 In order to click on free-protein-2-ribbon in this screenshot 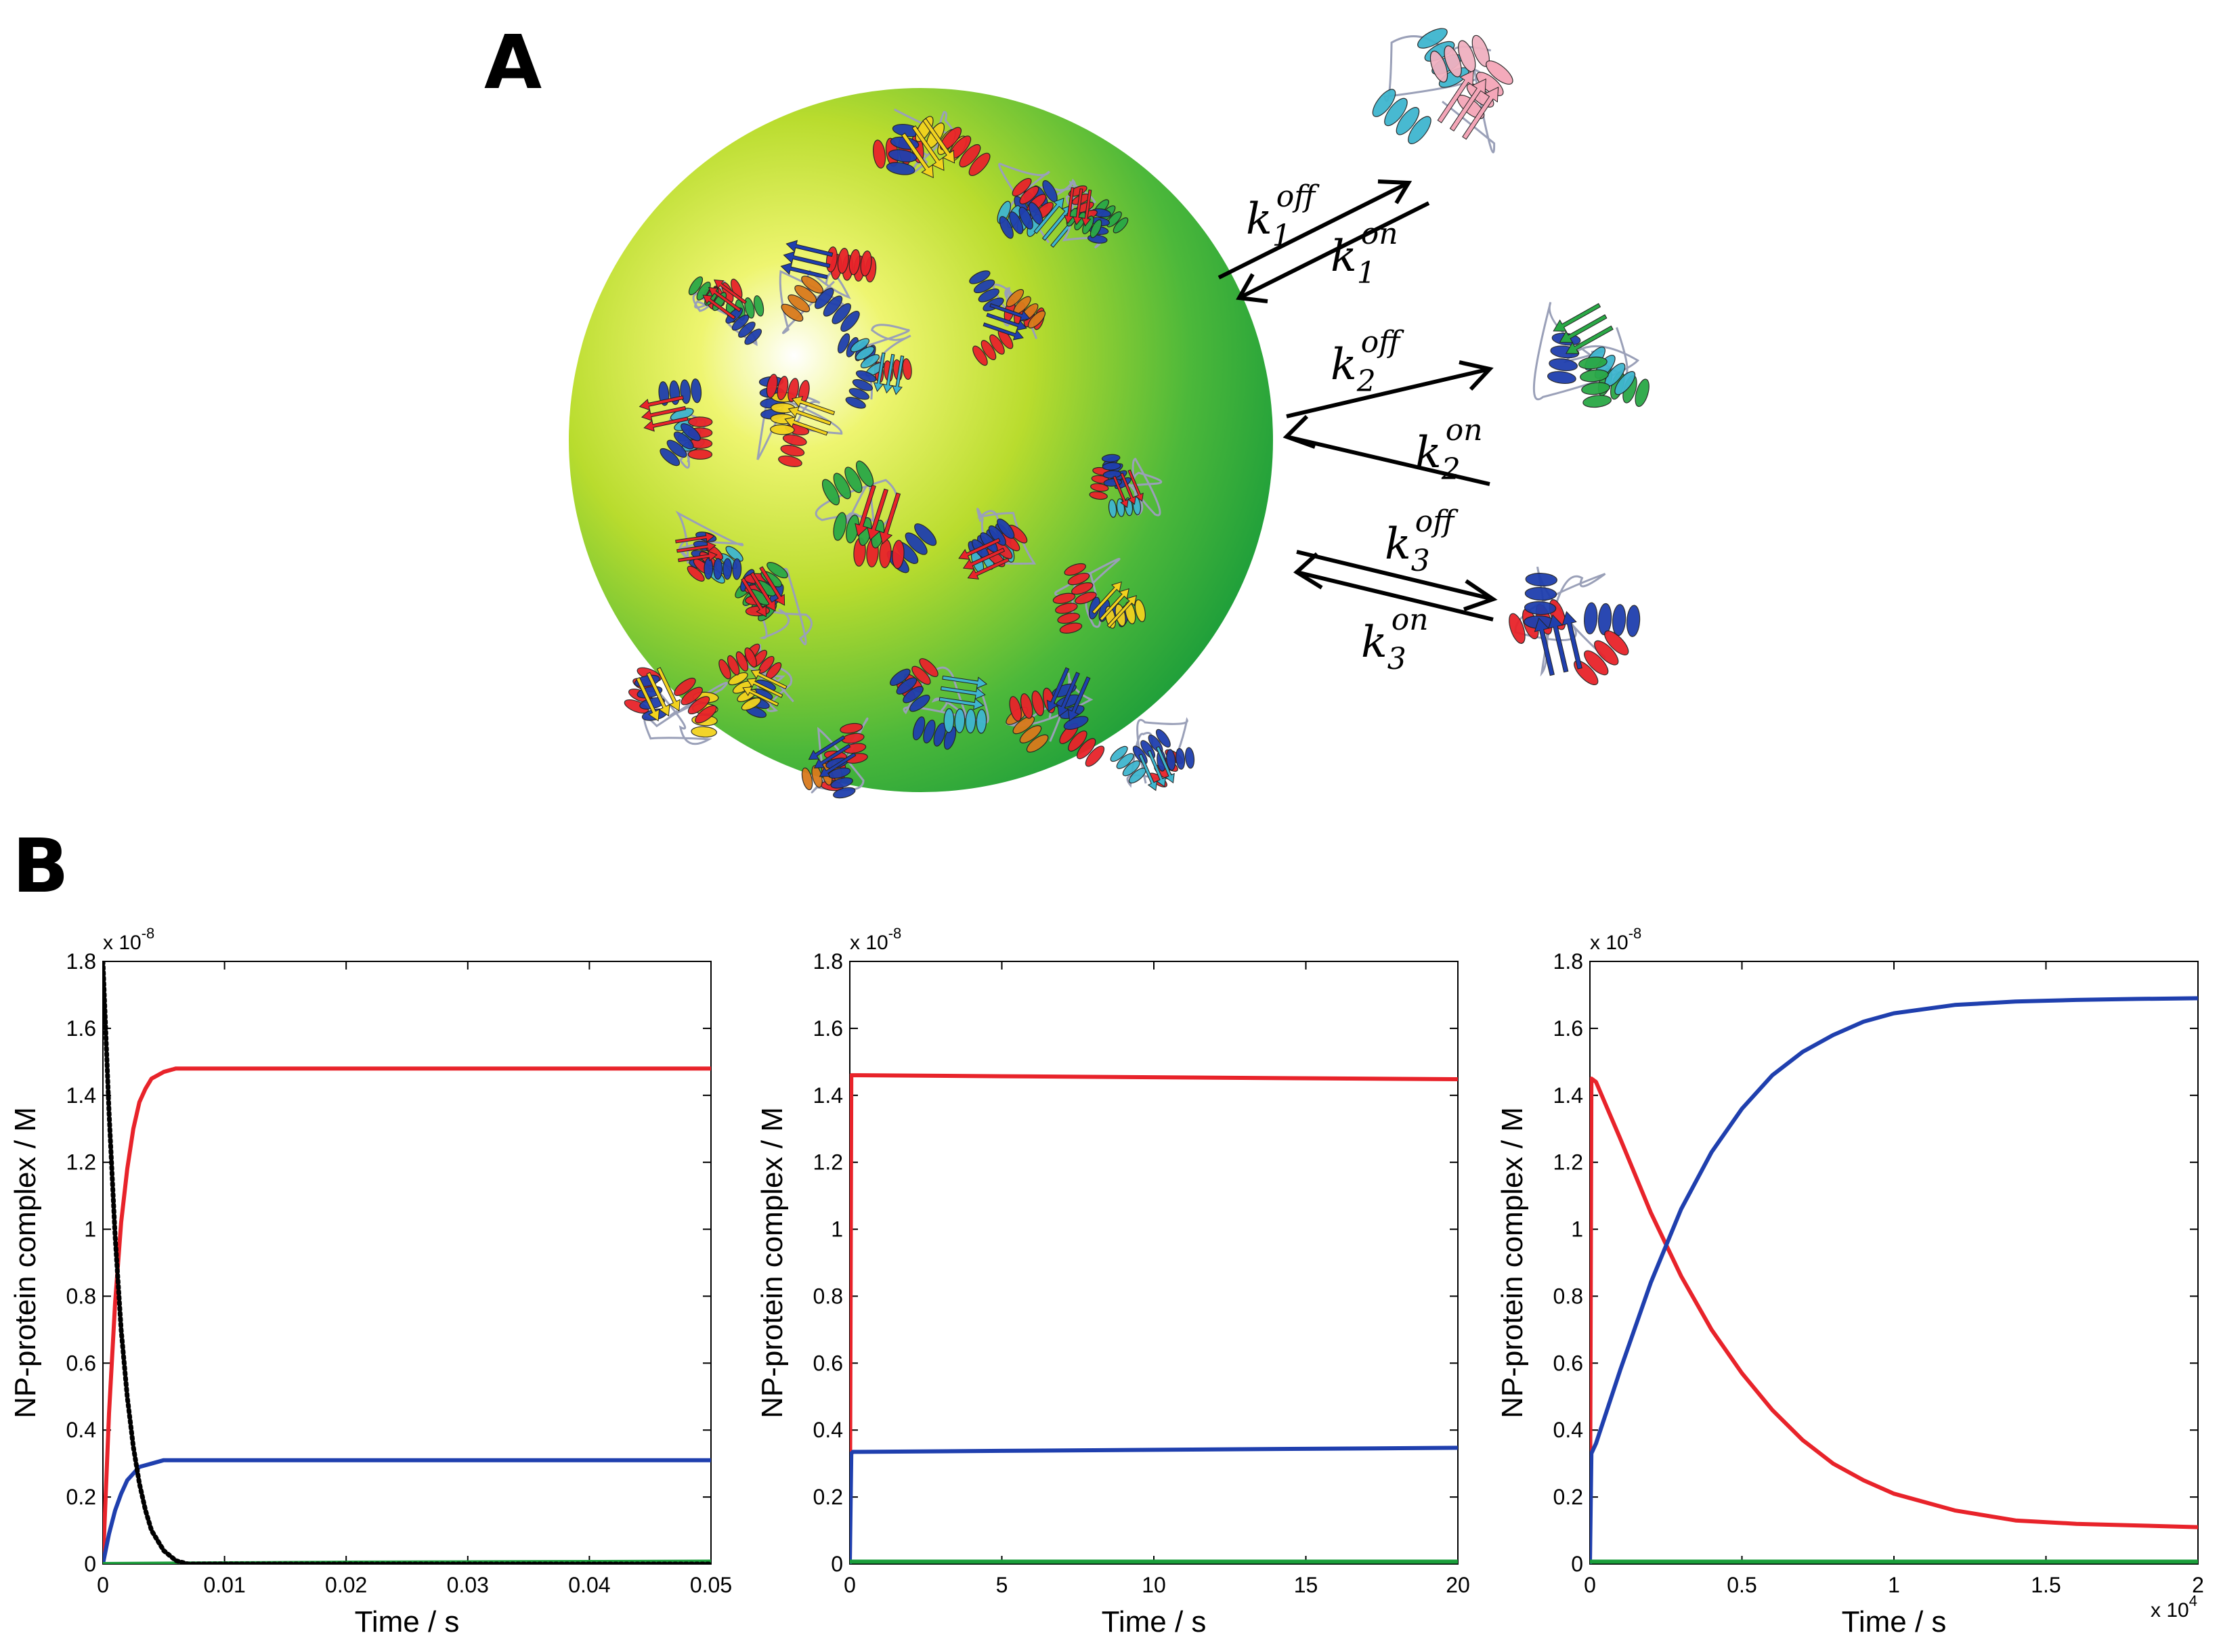, I will do `click(1590, 355)`.